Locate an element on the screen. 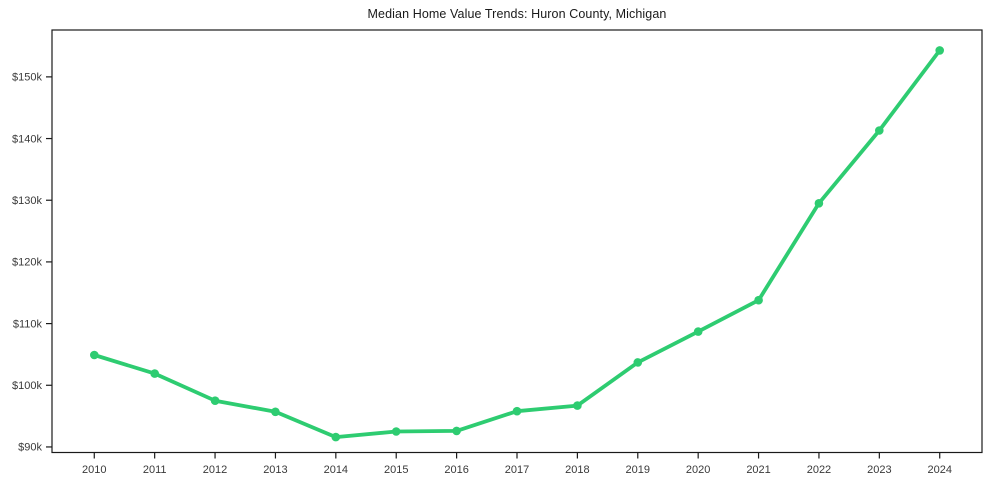 Image resolution: width=989 pixels, height=490 pixels. x-axis-tick-label: 2023 is located at coordinates (879, 470).